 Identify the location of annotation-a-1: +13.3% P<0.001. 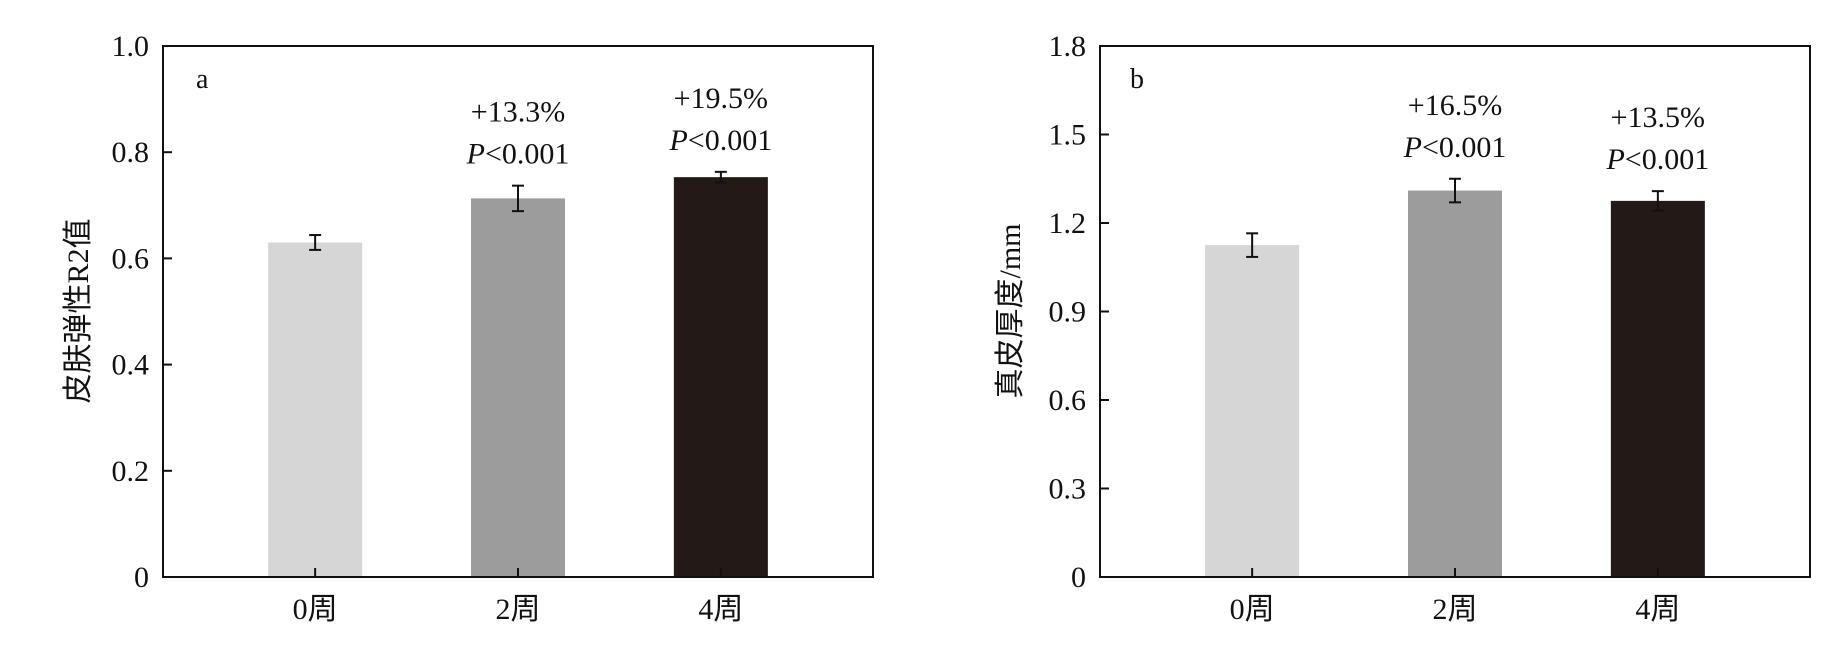
(518, 133).